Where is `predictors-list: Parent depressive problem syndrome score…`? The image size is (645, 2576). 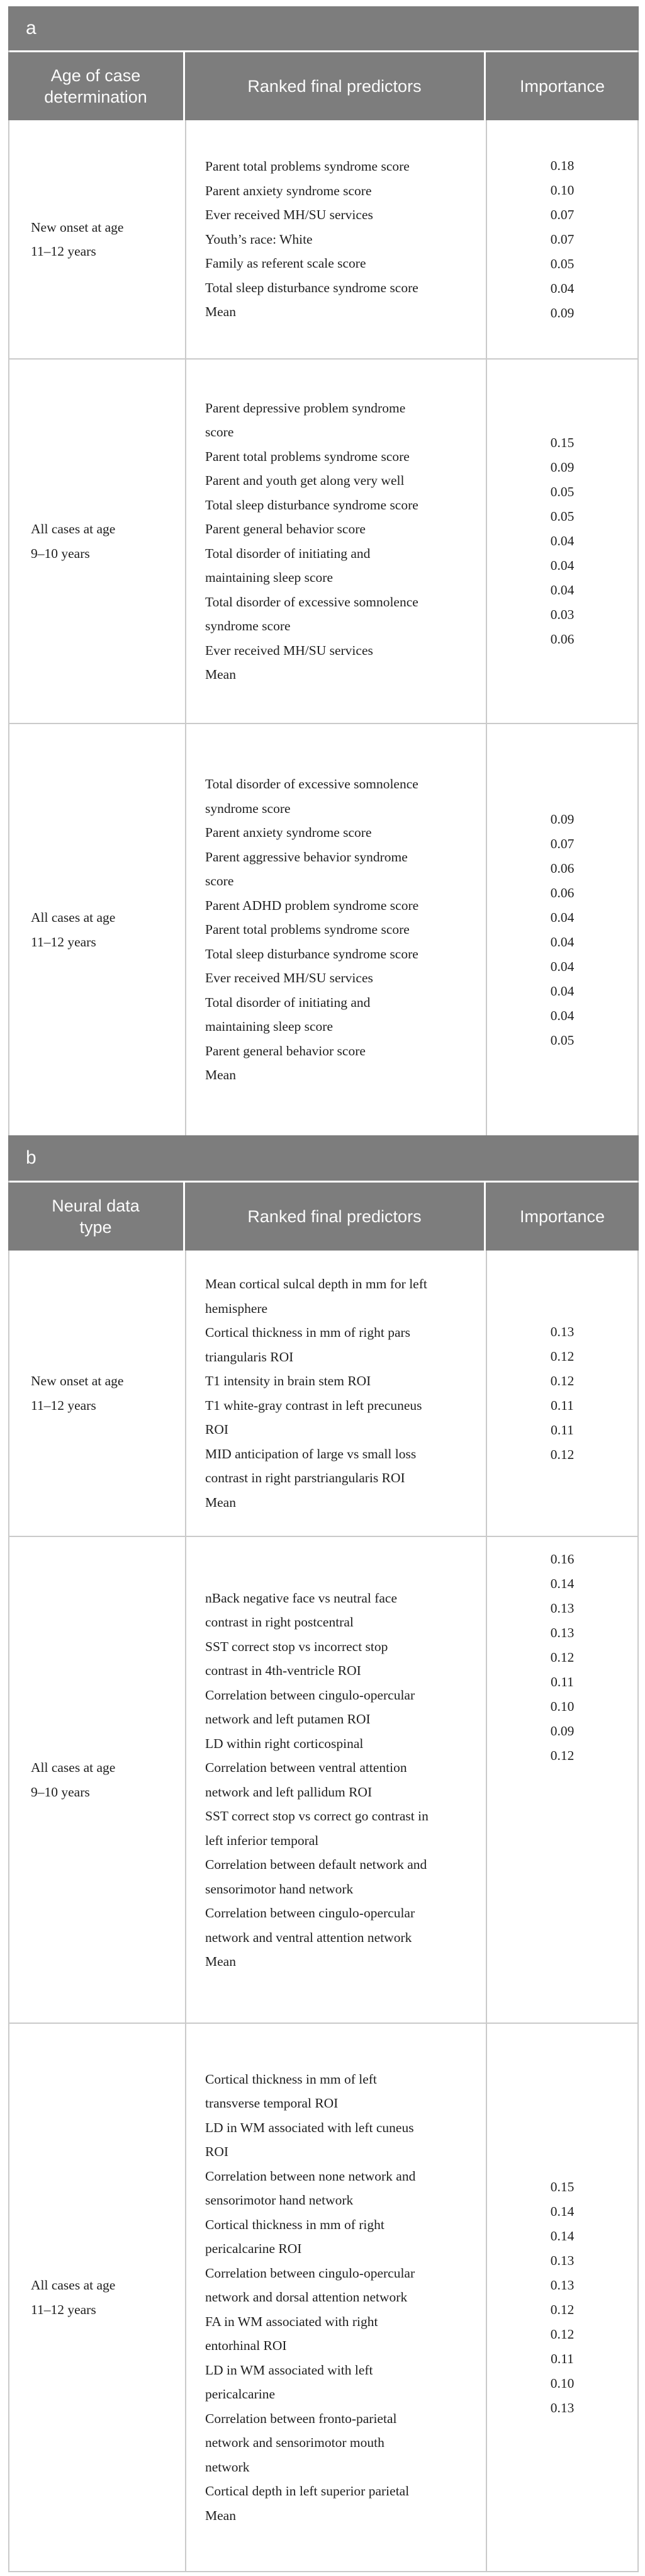 predictors-list: Parent depressive problem syndrome score… is located at coordinates (336, 541).